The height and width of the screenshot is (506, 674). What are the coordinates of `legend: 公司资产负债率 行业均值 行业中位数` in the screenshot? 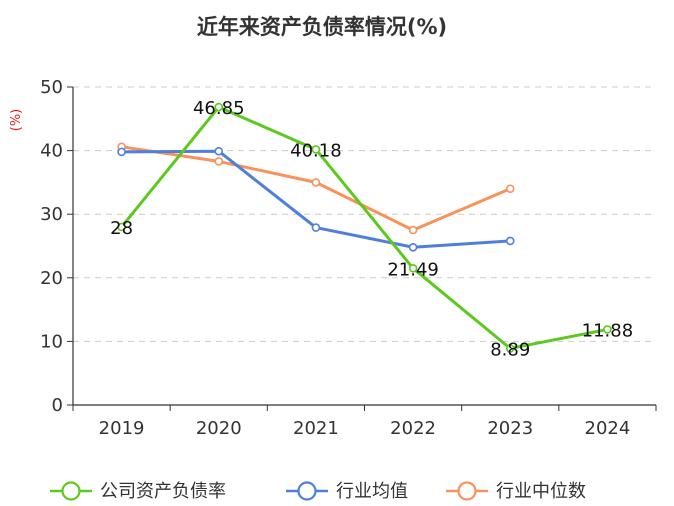 It's located at (318, 491).